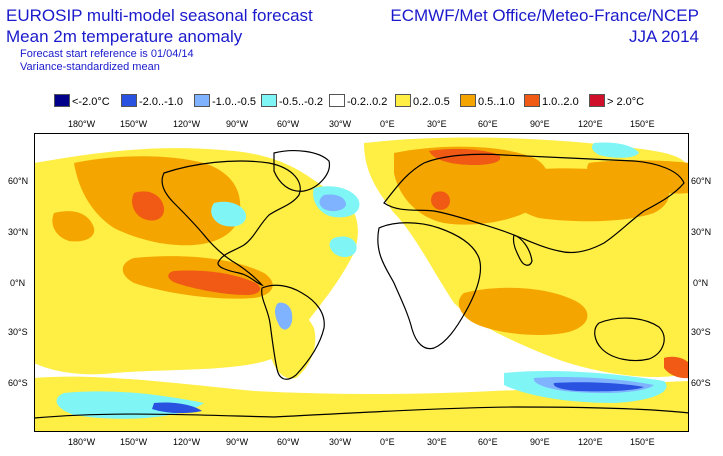  Describe the element at coordinates (387, 442) in the screenshot. I see `lon-label-bottom: 0°E` at that location.